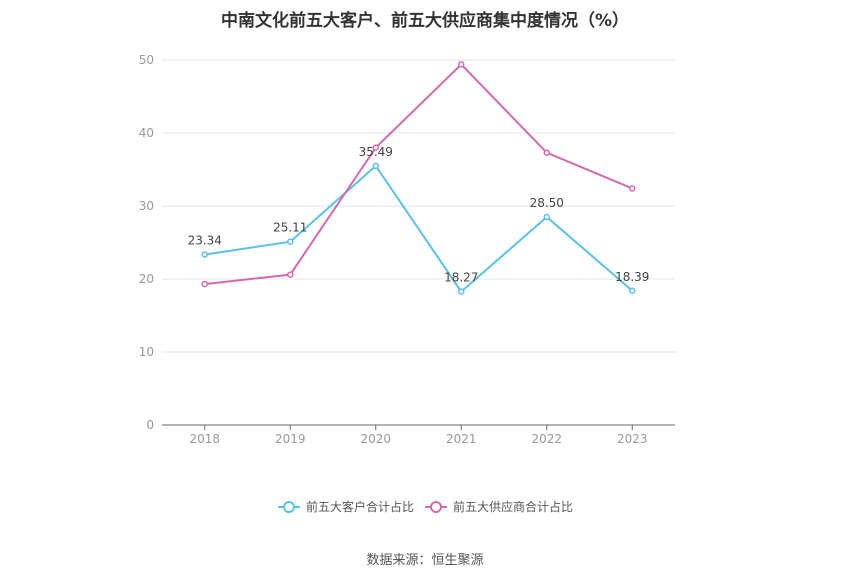 This screenshot has width=850, height=574. I want to click on data-label: 23.34, so click(205, 241).